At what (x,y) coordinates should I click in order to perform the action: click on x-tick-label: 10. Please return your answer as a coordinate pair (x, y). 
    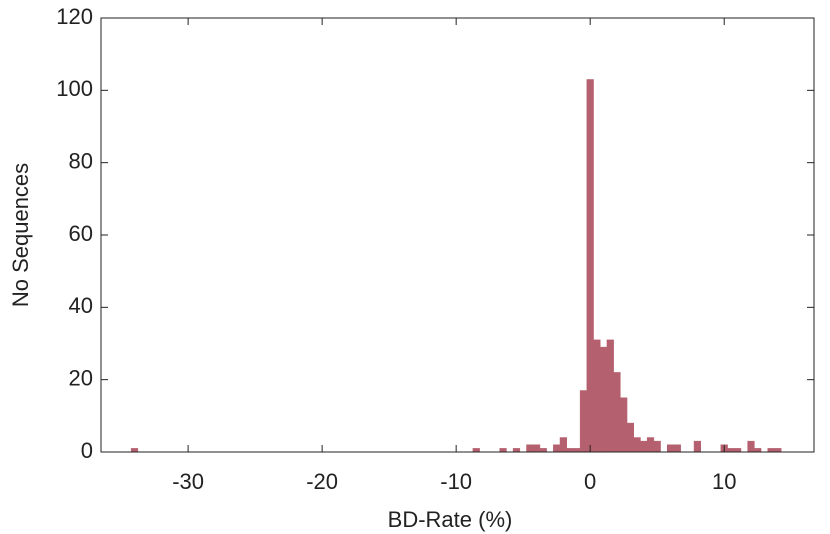
    Looking at the image, I should click on (724, 481).